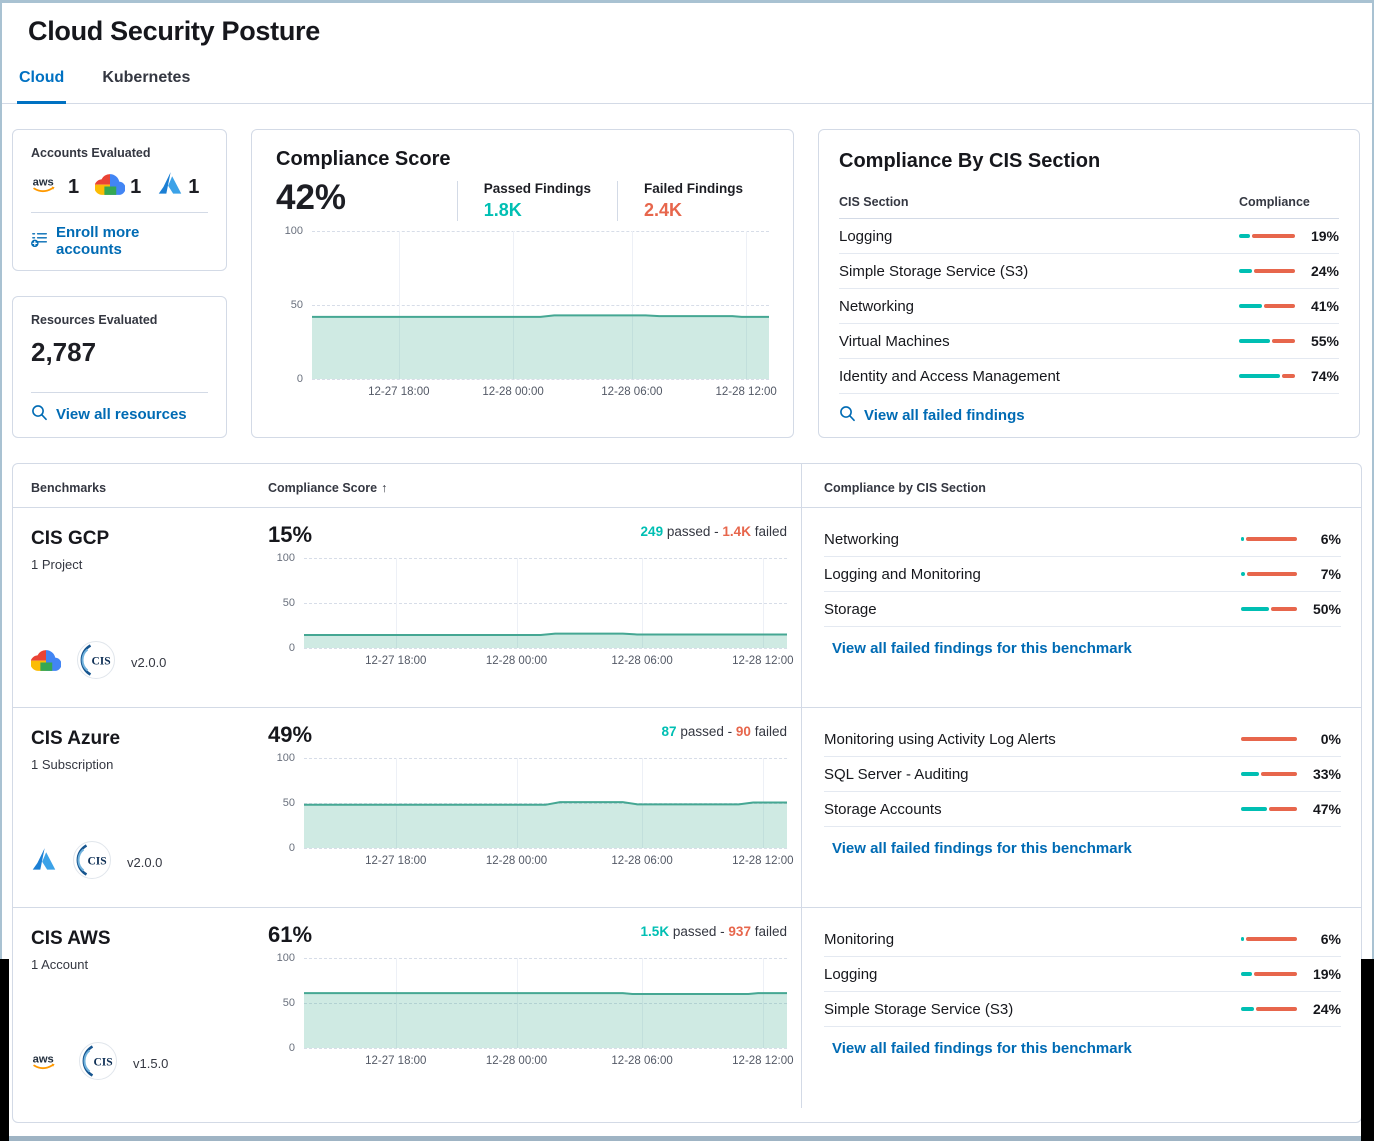 The image size is (1374, 1141). Describe the element at coordinates (1082, 574) in the screenshot. I see `cis-section-row: Logging and Monitoring 7%` at that location.